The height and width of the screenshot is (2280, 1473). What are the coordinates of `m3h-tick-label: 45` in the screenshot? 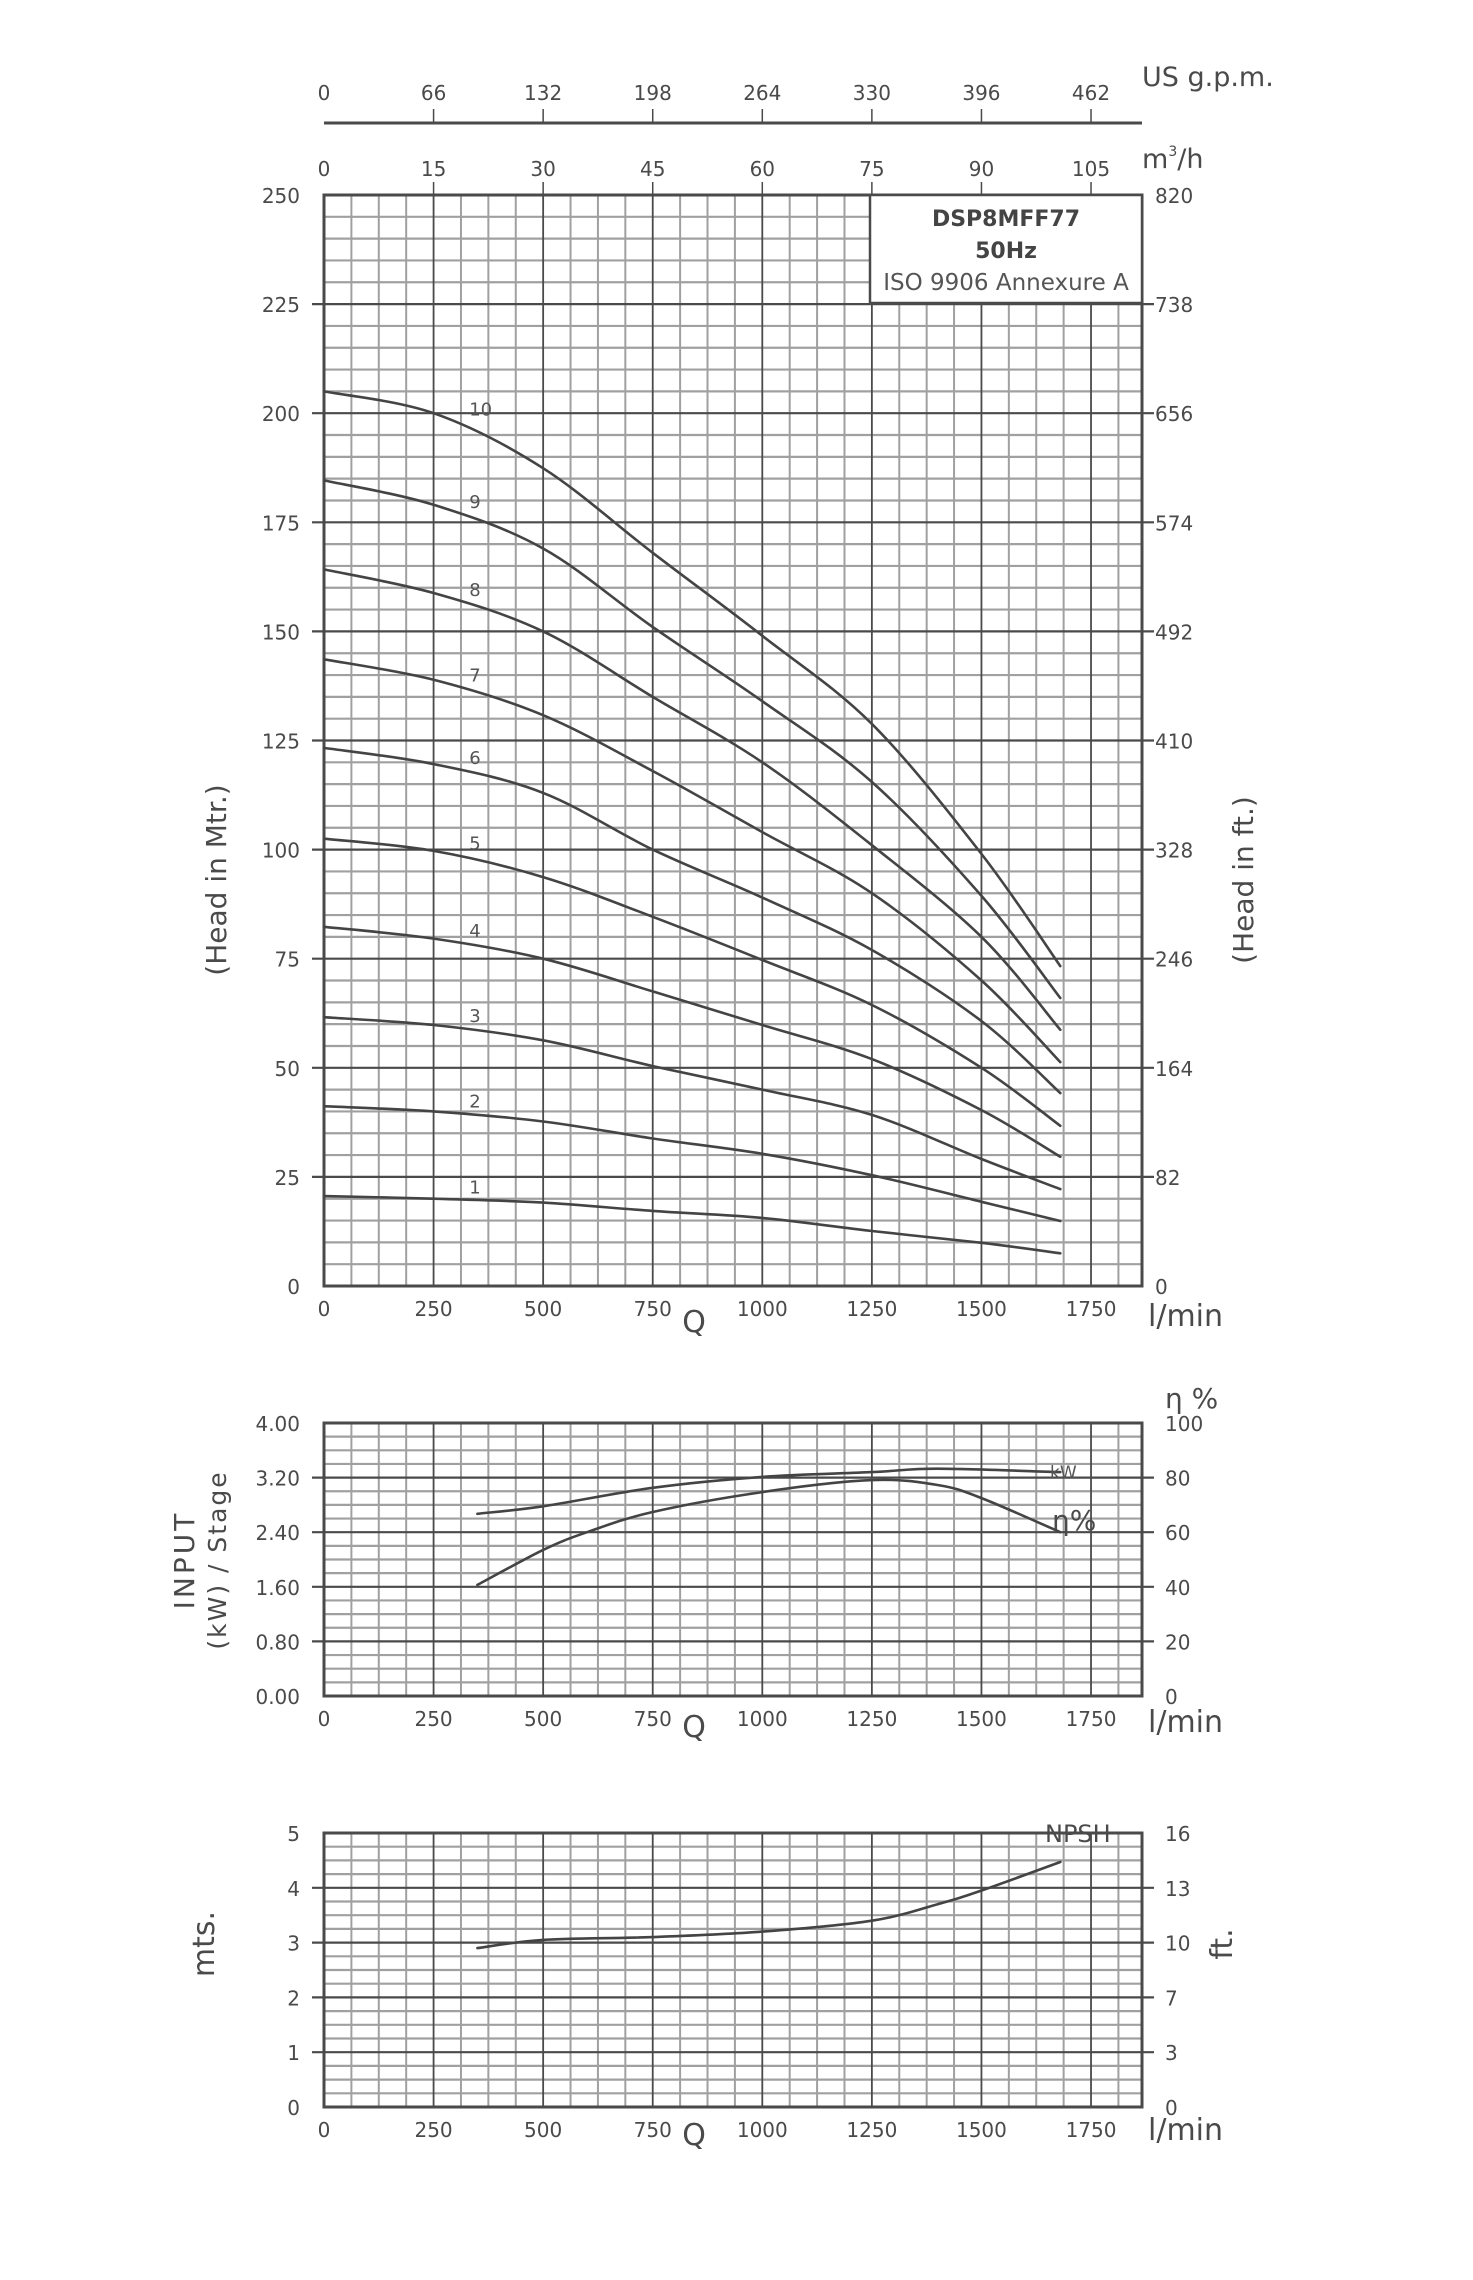 It's located at (652, 169).